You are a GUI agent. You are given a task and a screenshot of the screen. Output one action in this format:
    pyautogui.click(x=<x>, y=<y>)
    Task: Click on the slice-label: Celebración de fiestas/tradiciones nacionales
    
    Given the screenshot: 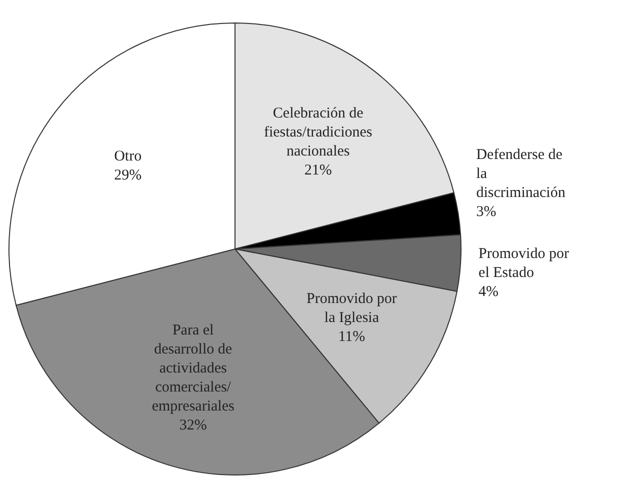 What is the action you would take?
    pyautogui.click(x=318, y=132)
    